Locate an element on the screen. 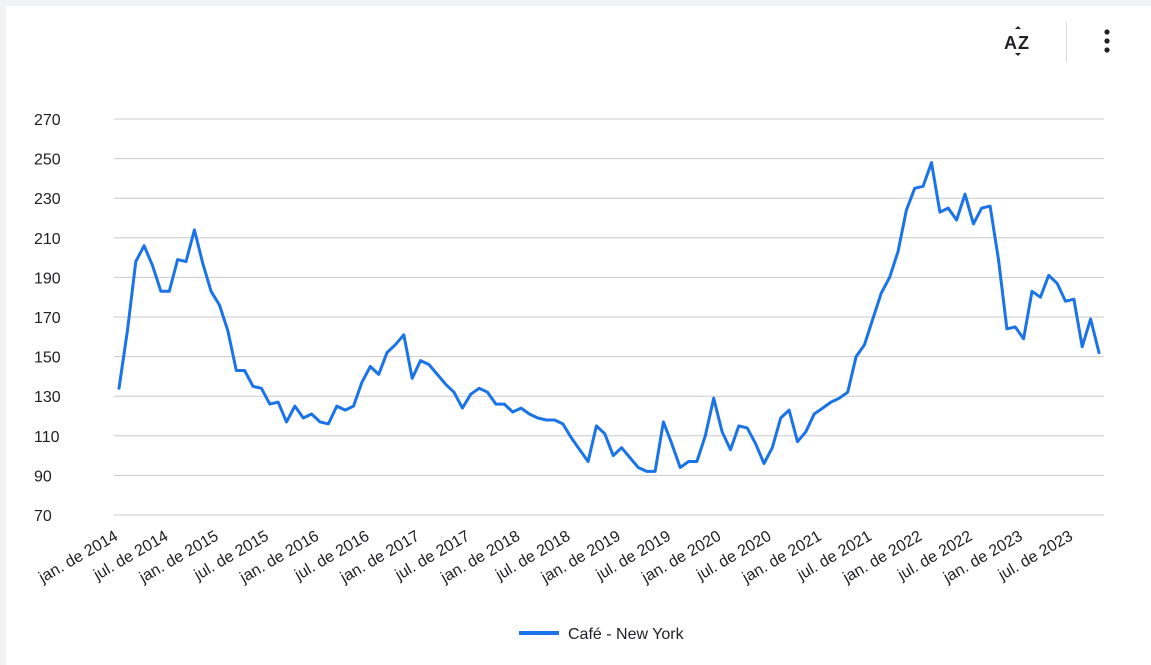  y-tick-label: 230 is located at coordinates (47, 199).